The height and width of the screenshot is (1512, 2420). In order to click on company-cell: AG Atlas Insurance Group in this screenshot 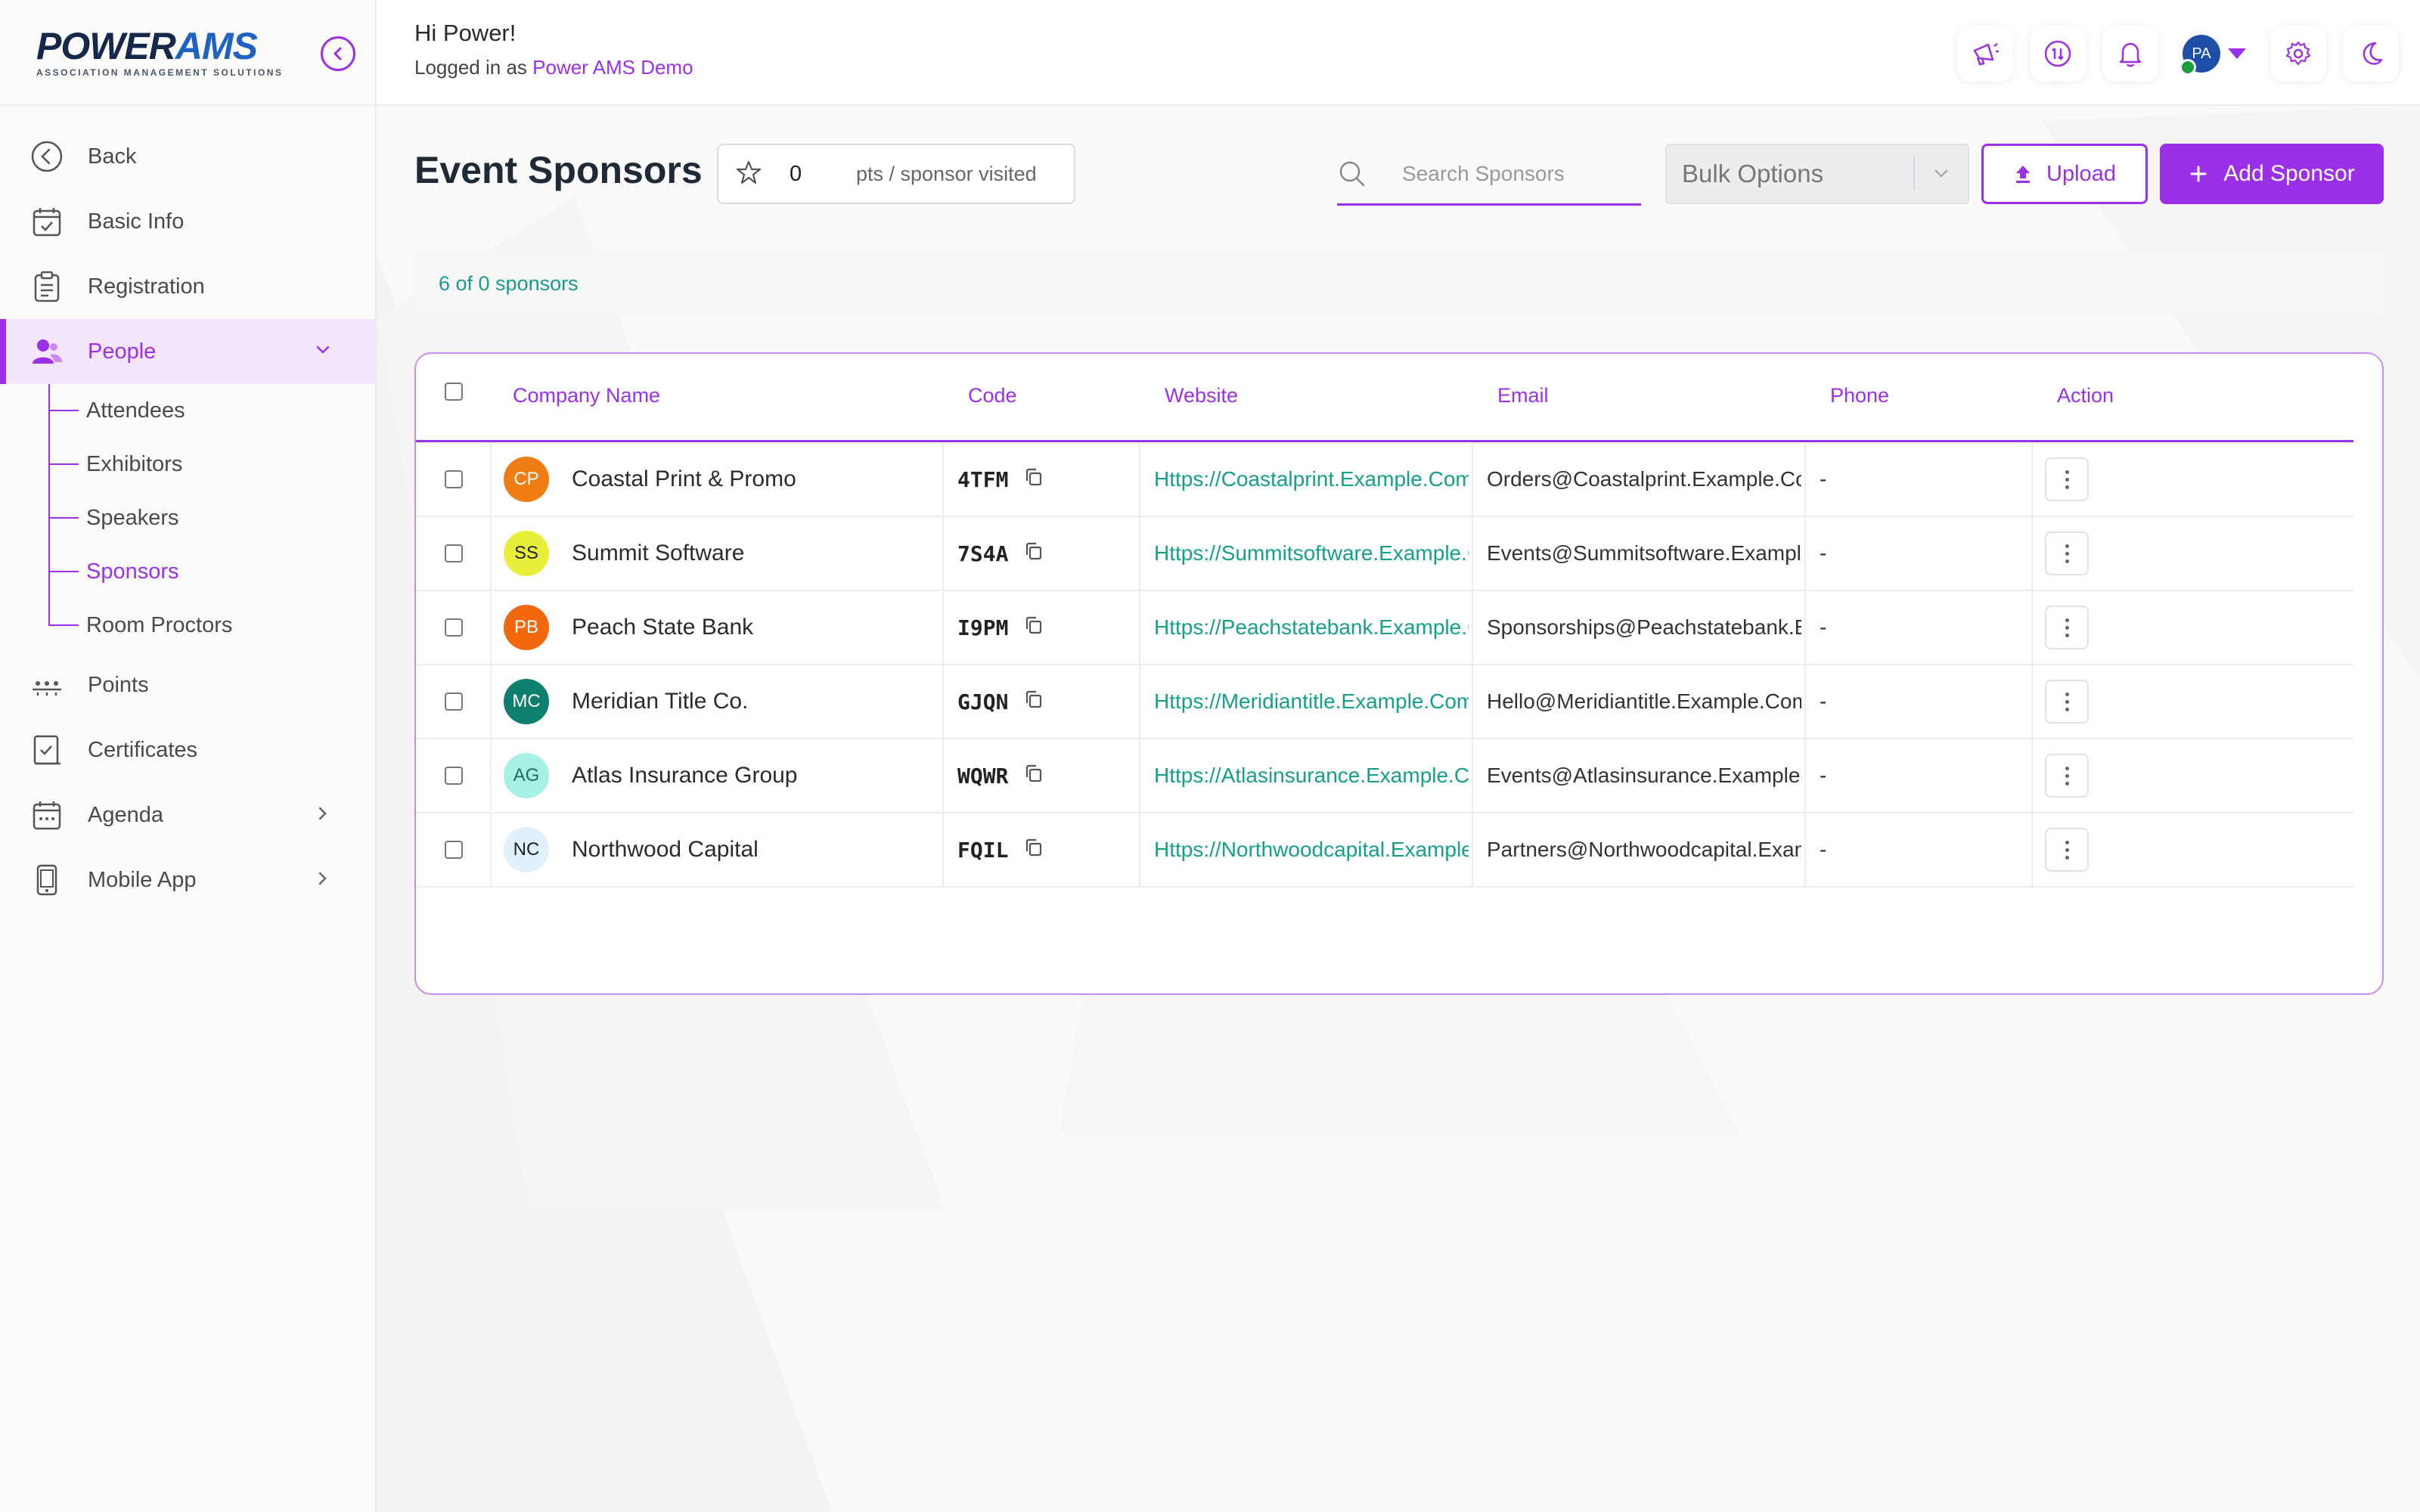, I will do `click(727, 775)`.